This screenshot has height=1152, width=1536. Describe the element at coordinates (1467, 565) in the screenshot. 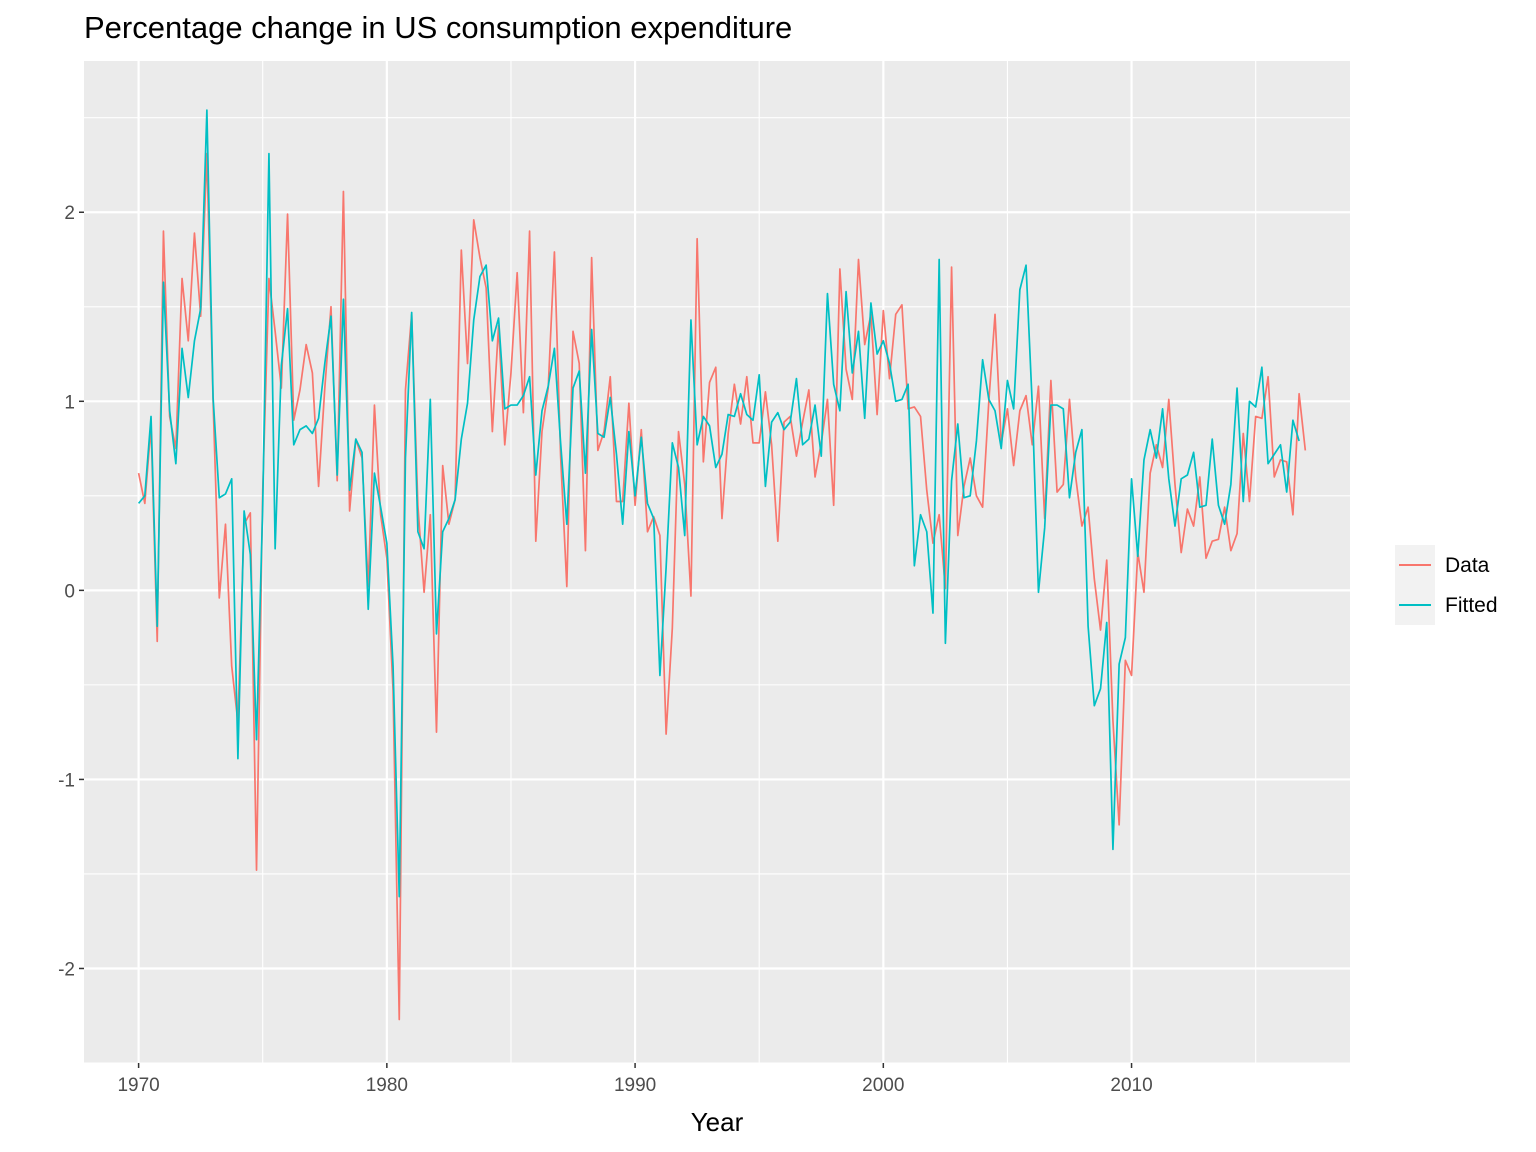

I see `legend-label-data: Data` at that location.